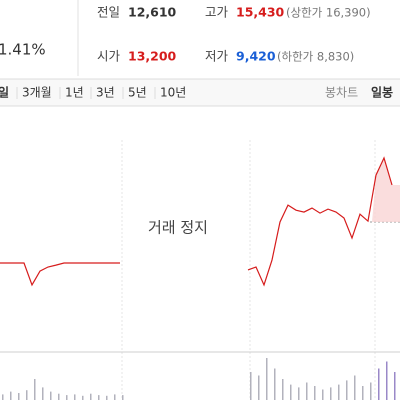  Describe the element at coordinates (382, 93) in the screenshot. I see `interval-tab: 일봉` at that location.